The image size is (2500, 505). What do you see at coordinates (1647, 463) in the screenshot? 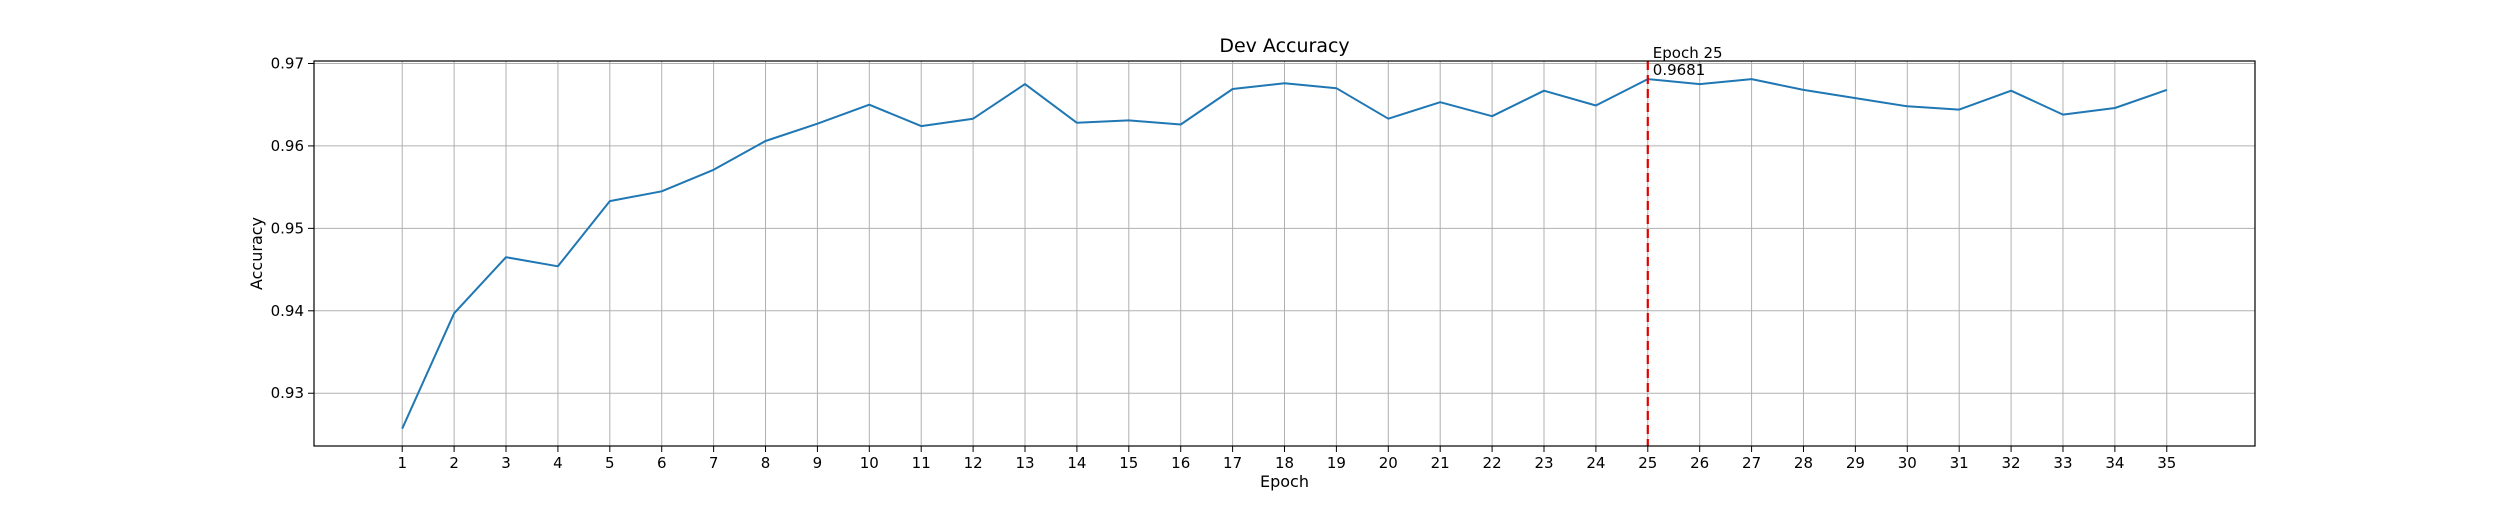
I see `x-tick-label: 25` at bounding box center [1647, 463].